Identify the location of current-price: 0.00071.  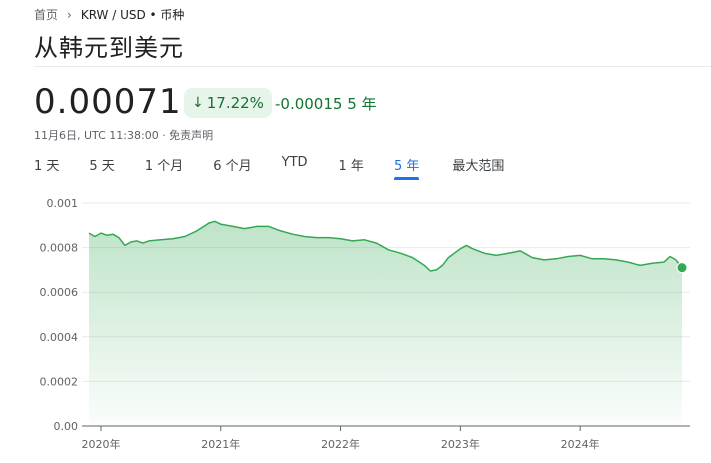
(108, 102).